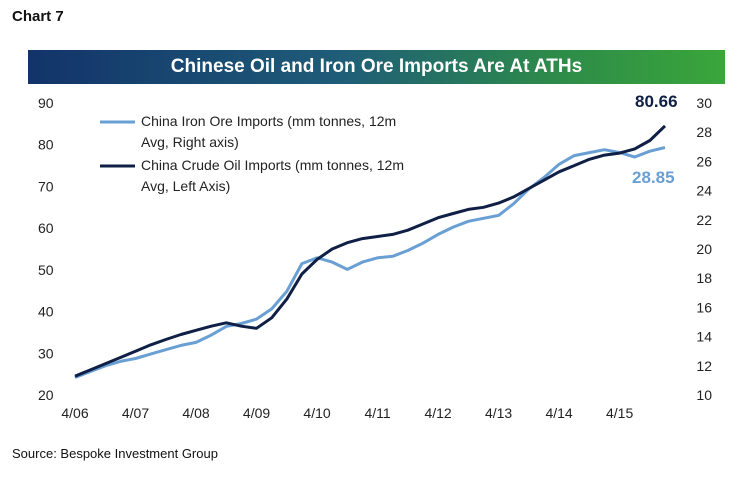 This screenshot has width=750, height=477. I want to click on left-axis-ticks: 20 30 40 50 60 70 80 90, so click(46, 249).